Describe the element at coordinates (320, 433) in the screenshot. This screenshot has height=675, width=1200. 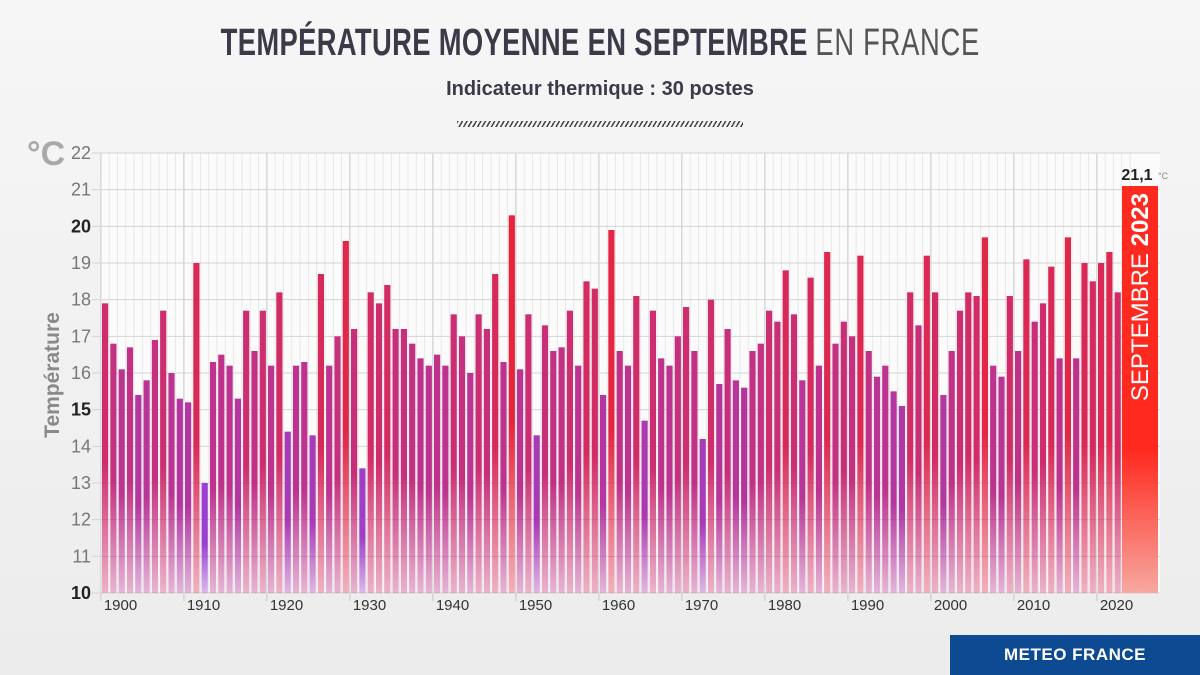
I see `bar-1926` at that location.